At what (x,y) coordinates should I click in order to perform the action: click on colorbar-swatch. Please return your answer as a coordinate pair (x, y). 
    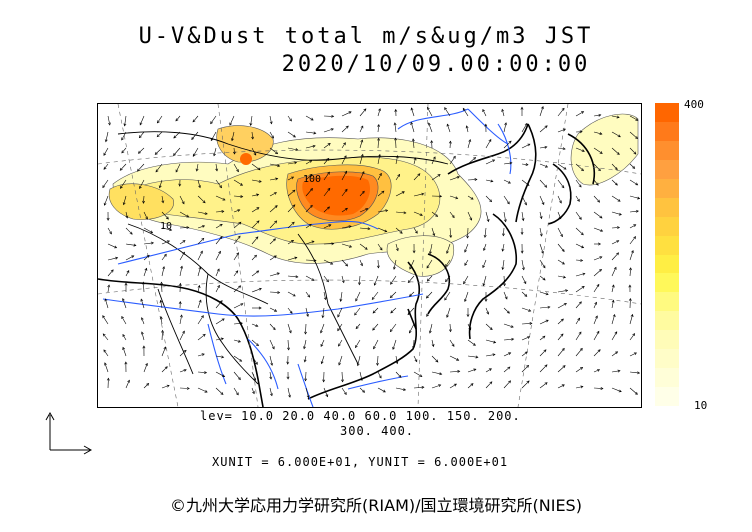
    Looking at the image, I should click on (667, 264).